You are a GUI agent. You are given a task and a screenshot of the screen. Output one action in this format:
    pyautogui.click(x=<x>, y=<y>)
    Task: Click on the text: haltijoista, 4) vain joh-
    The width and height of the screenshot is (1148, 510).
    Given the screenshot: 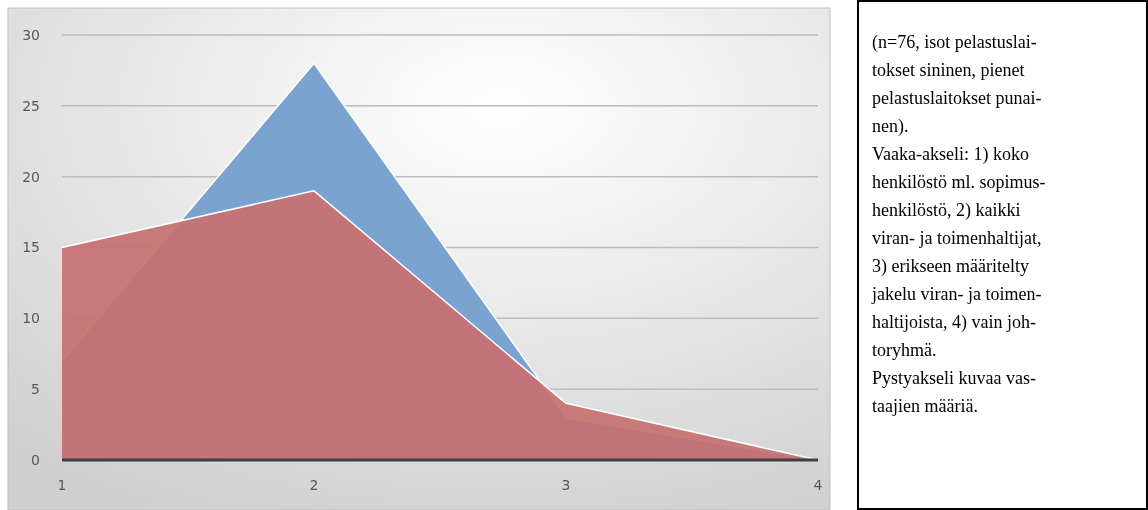 What is the action you would take?
    pyautogui.click(x=954, y=322)
    